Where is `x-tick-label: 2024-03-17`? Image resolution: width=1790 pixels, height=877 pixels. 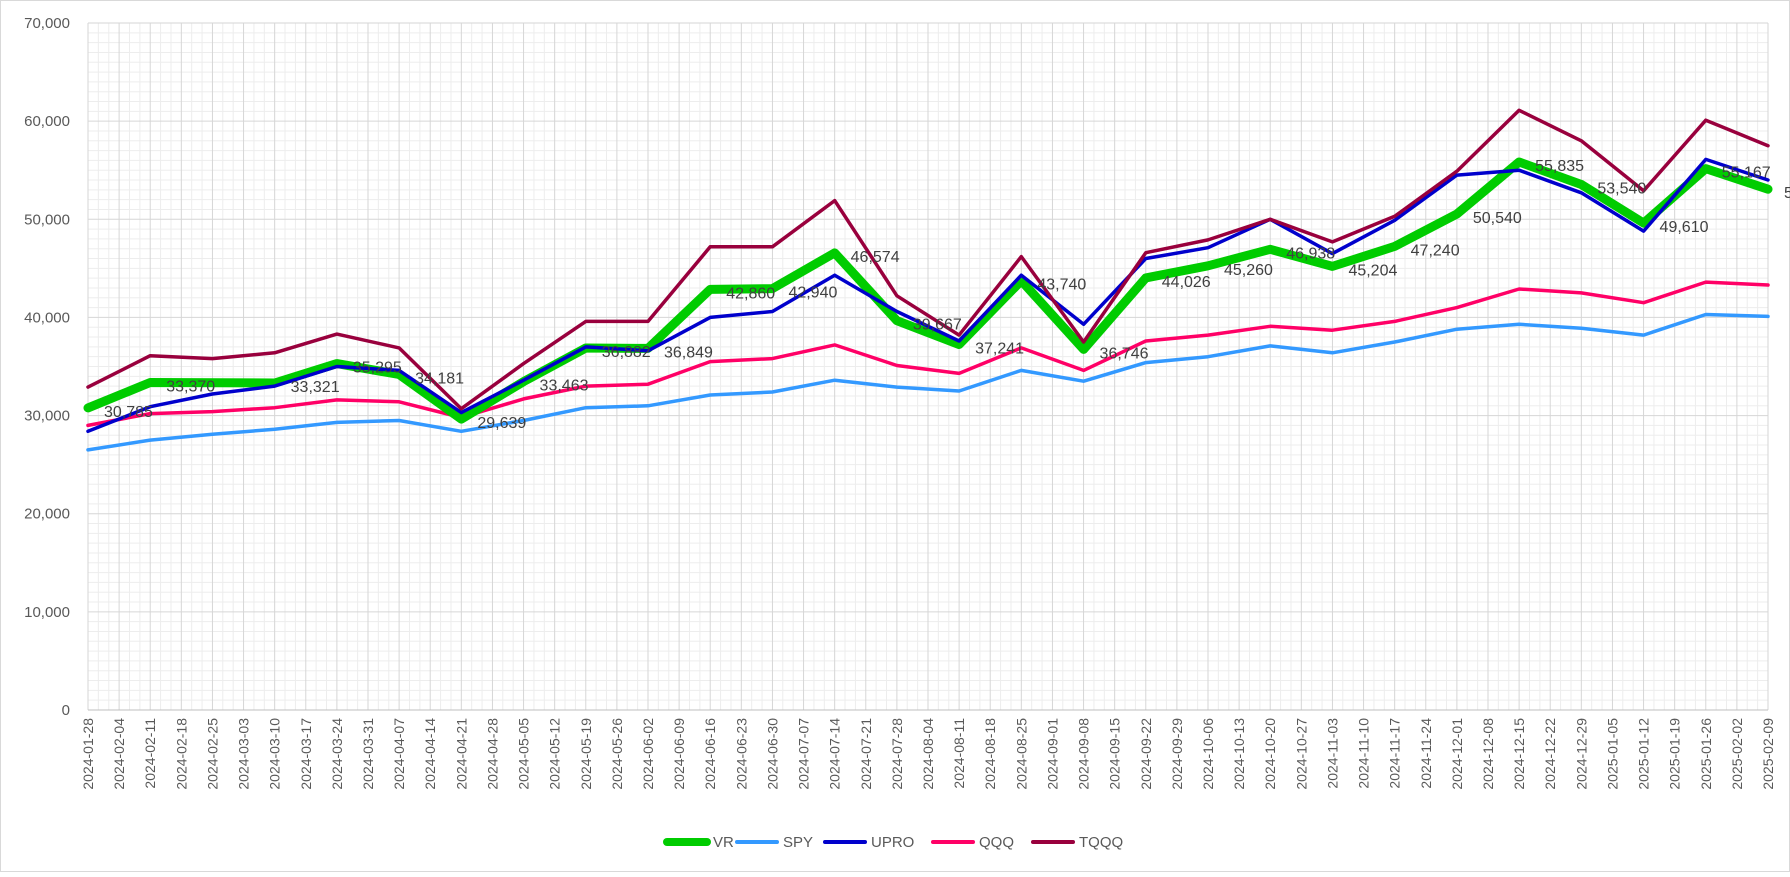 x-tick-label: 2024-03-17 is located at coordinates (306, 754).